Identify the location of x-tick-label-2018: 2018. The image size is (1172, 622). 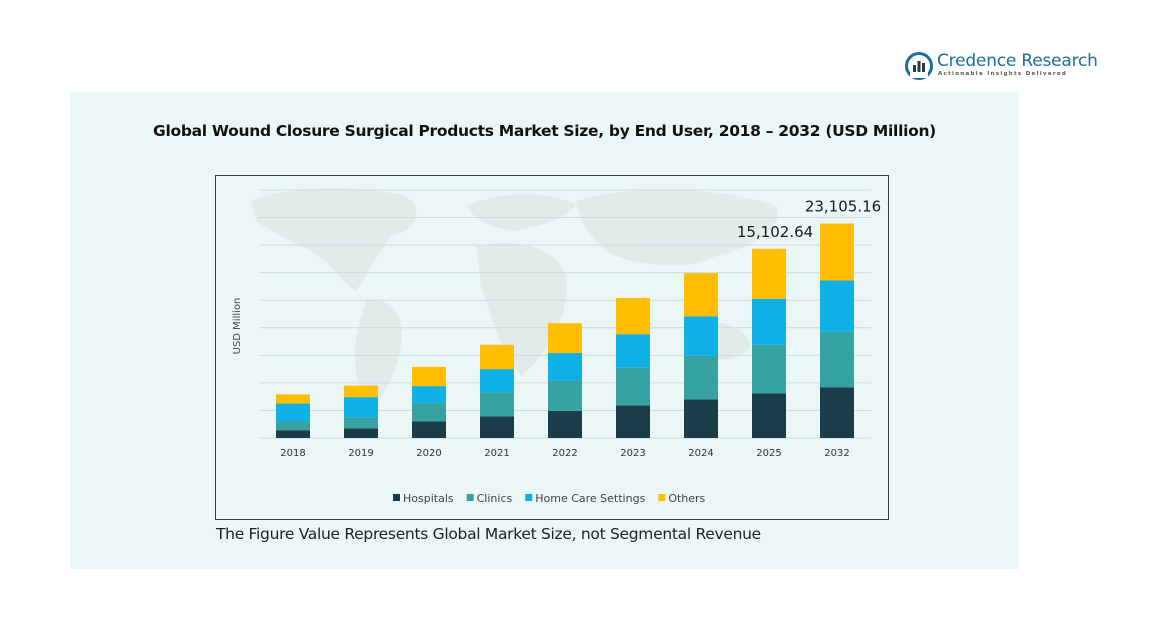
(292, 453).